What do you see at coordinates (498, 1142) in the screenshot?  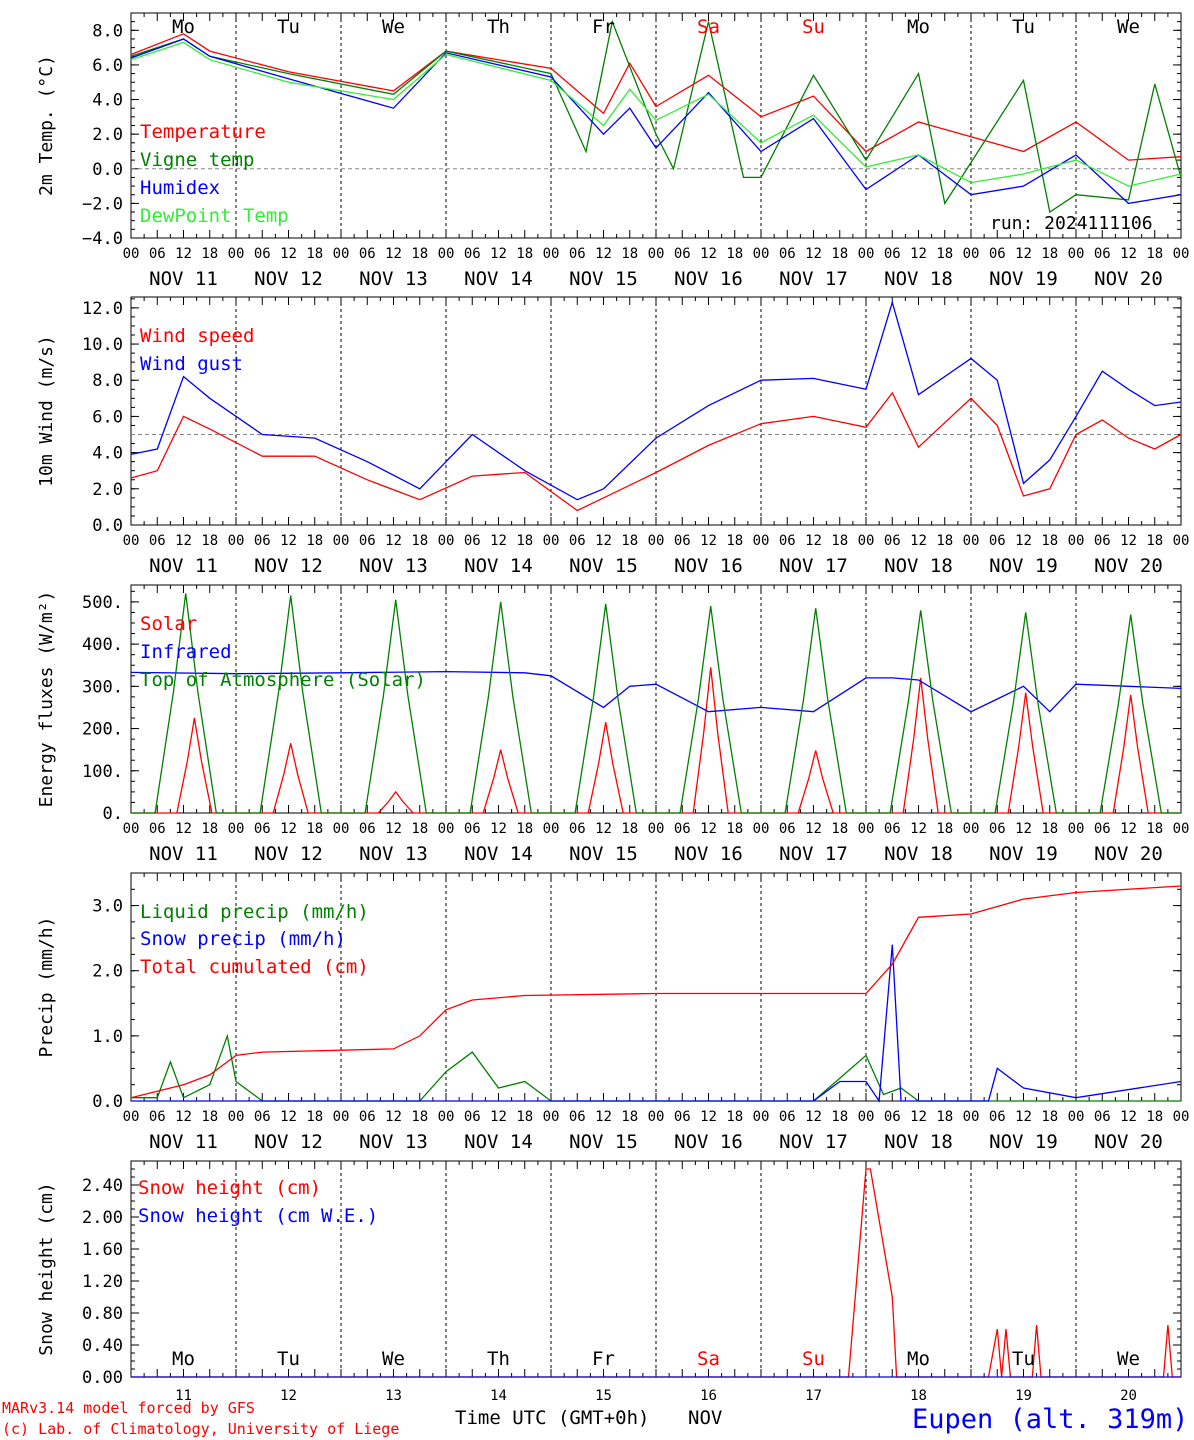 I see `date-label: NOV 14` at bounding box center [498, 1142].